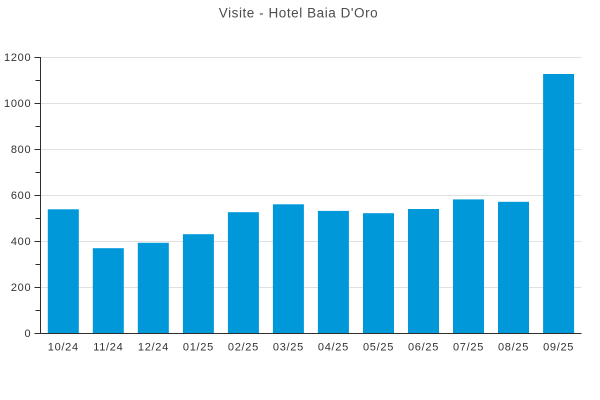  I want to click on svg-text: 200, so click(21, 288).